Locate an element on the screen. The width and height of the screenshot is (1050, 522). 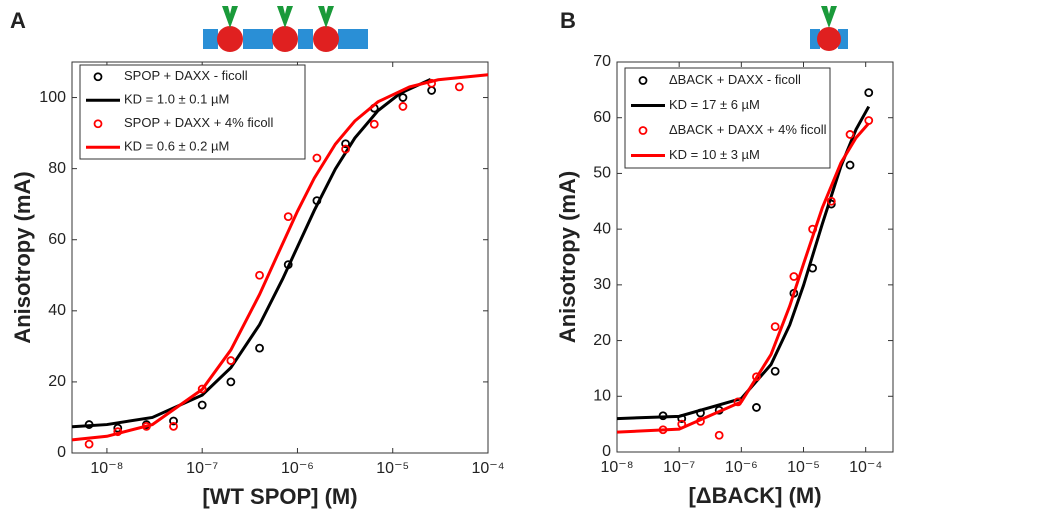
panel-label: A is located at coordinates (18, 20).